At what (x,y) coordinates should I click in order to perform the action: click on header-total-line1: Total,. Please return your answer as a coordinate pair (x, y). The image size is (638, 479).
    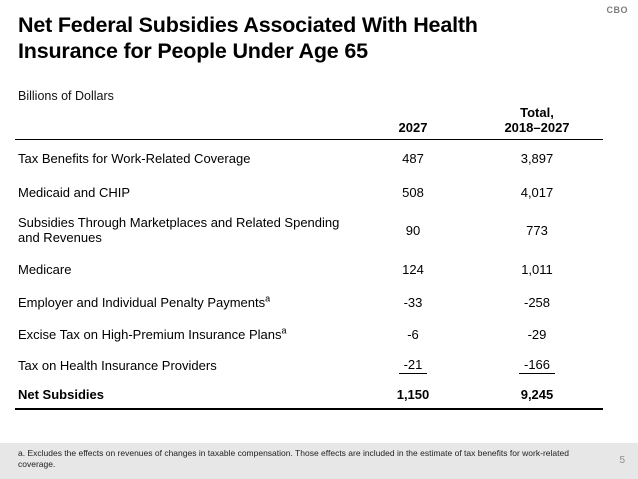
    Looking at the image, I should click on (537, 112).